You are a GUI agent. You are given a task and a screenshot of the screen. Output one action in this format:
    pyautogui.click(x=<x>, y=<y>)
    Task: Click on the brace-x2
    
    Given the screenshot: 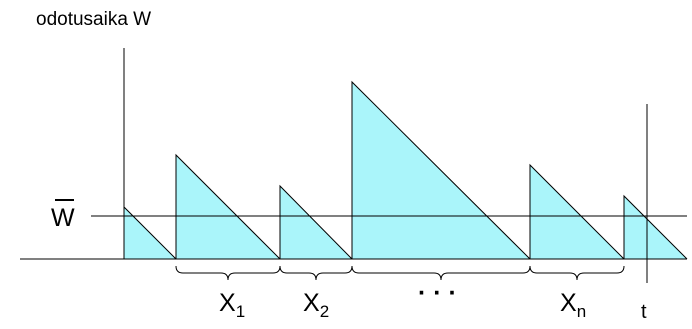 What is the action you would take?
    pyautogui.click(x=316, y=273)
    